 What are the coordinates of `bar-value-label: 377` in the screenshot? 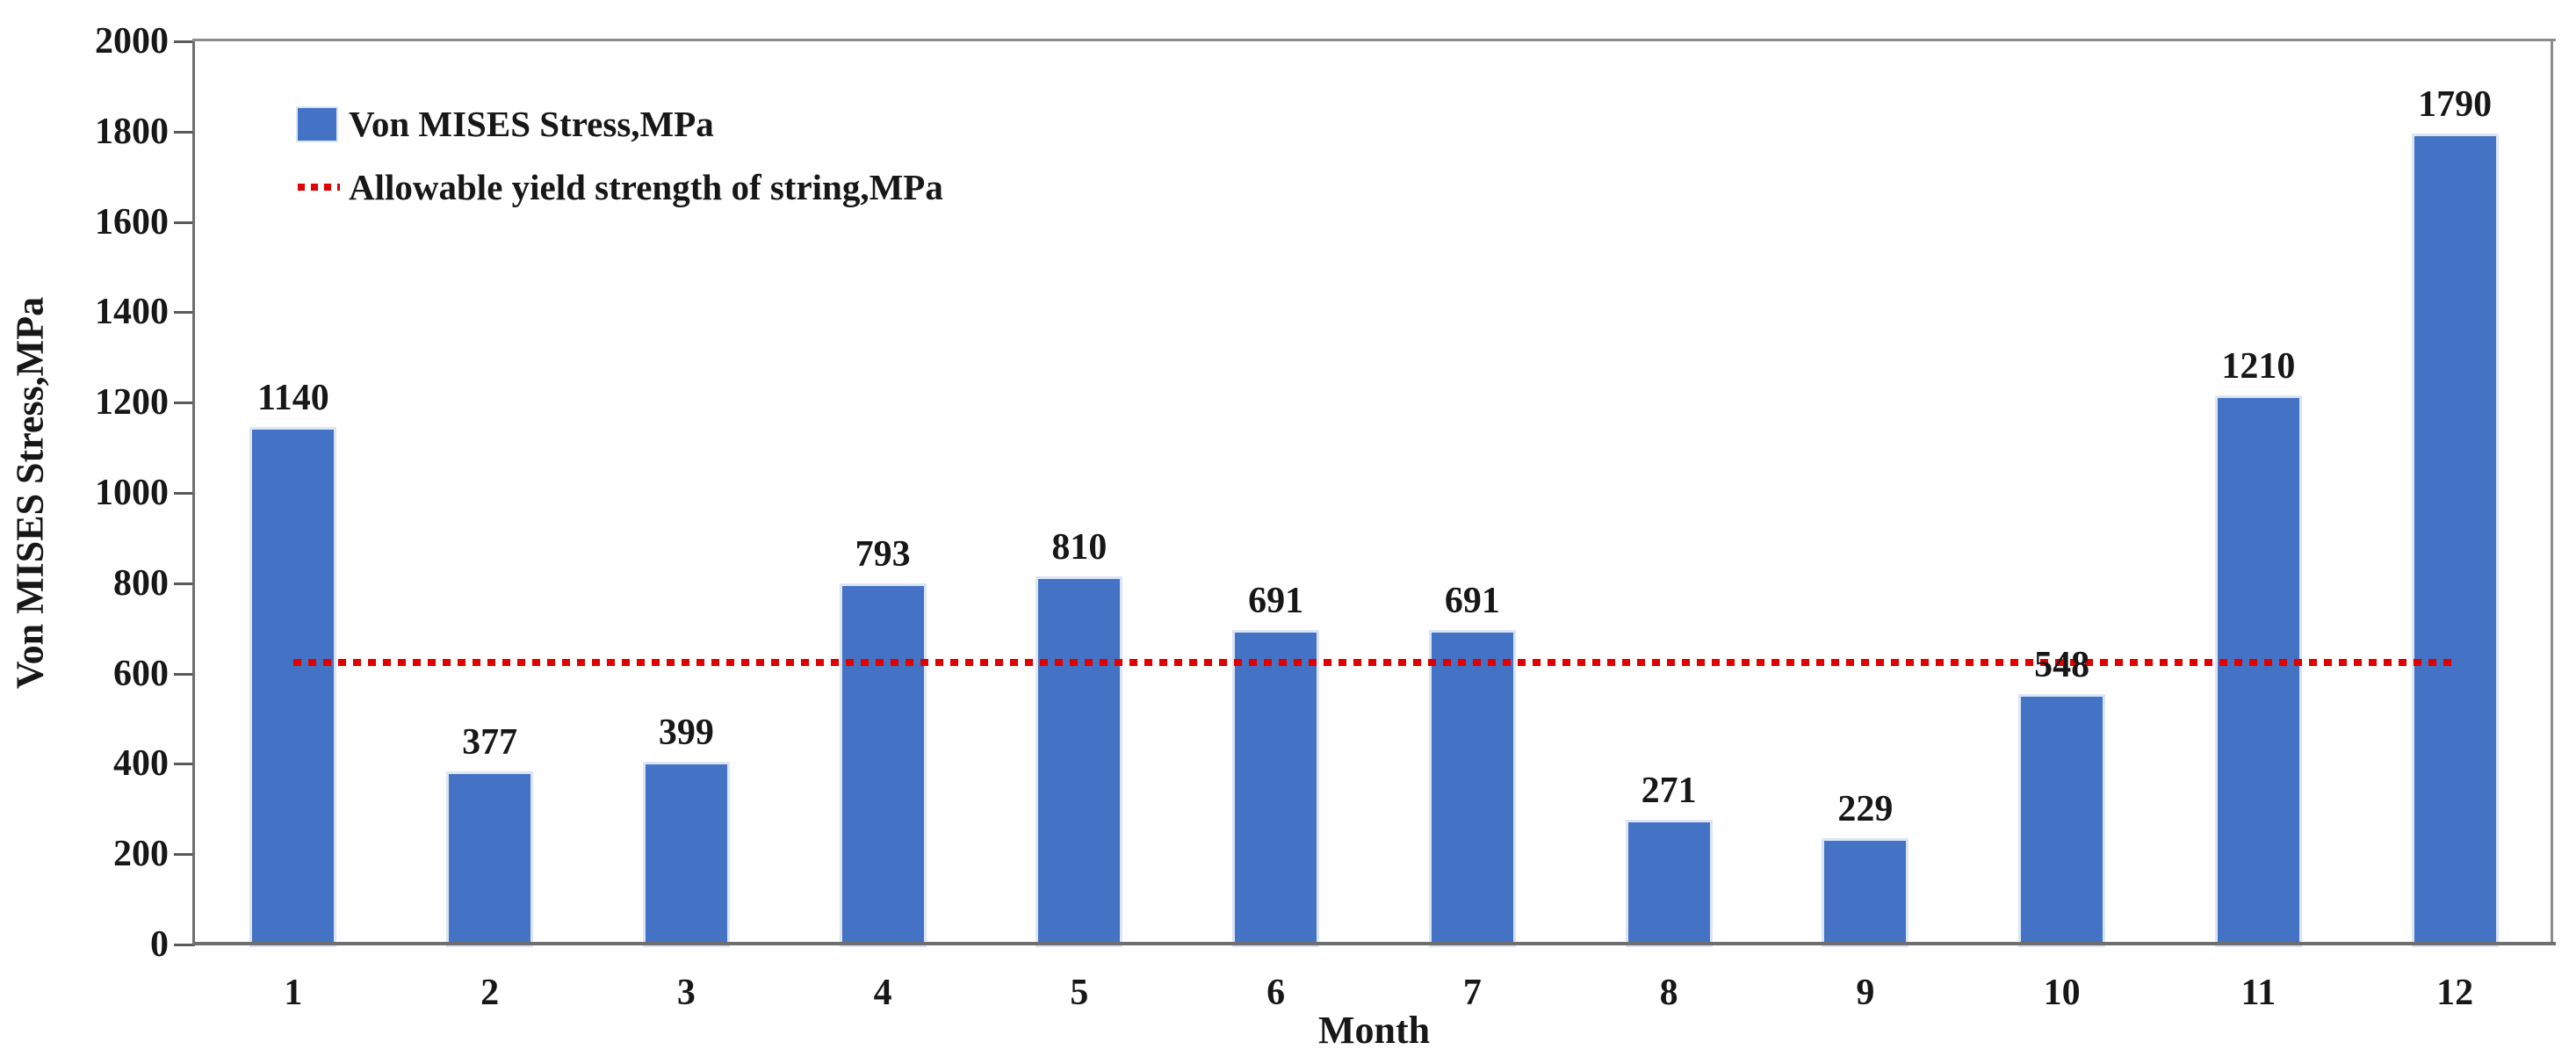 It's located at (490, 743).